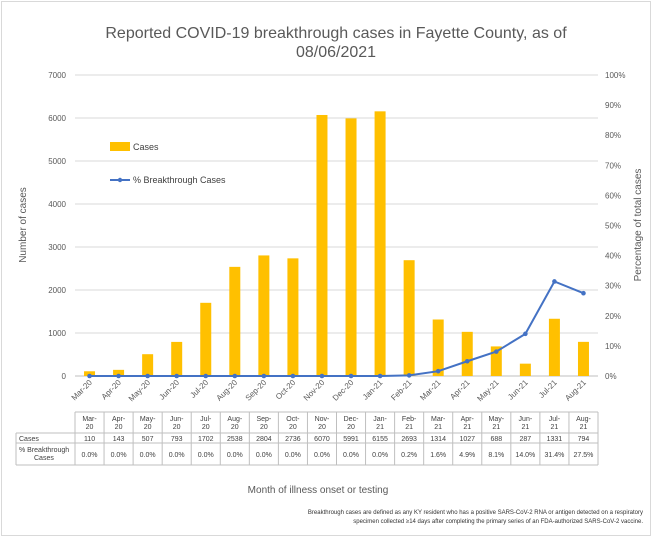  What do you see at coordinates (401, 390) in the screenshot?
I see `x-tick-label: Feb-21` at bounding box center [401, 390].